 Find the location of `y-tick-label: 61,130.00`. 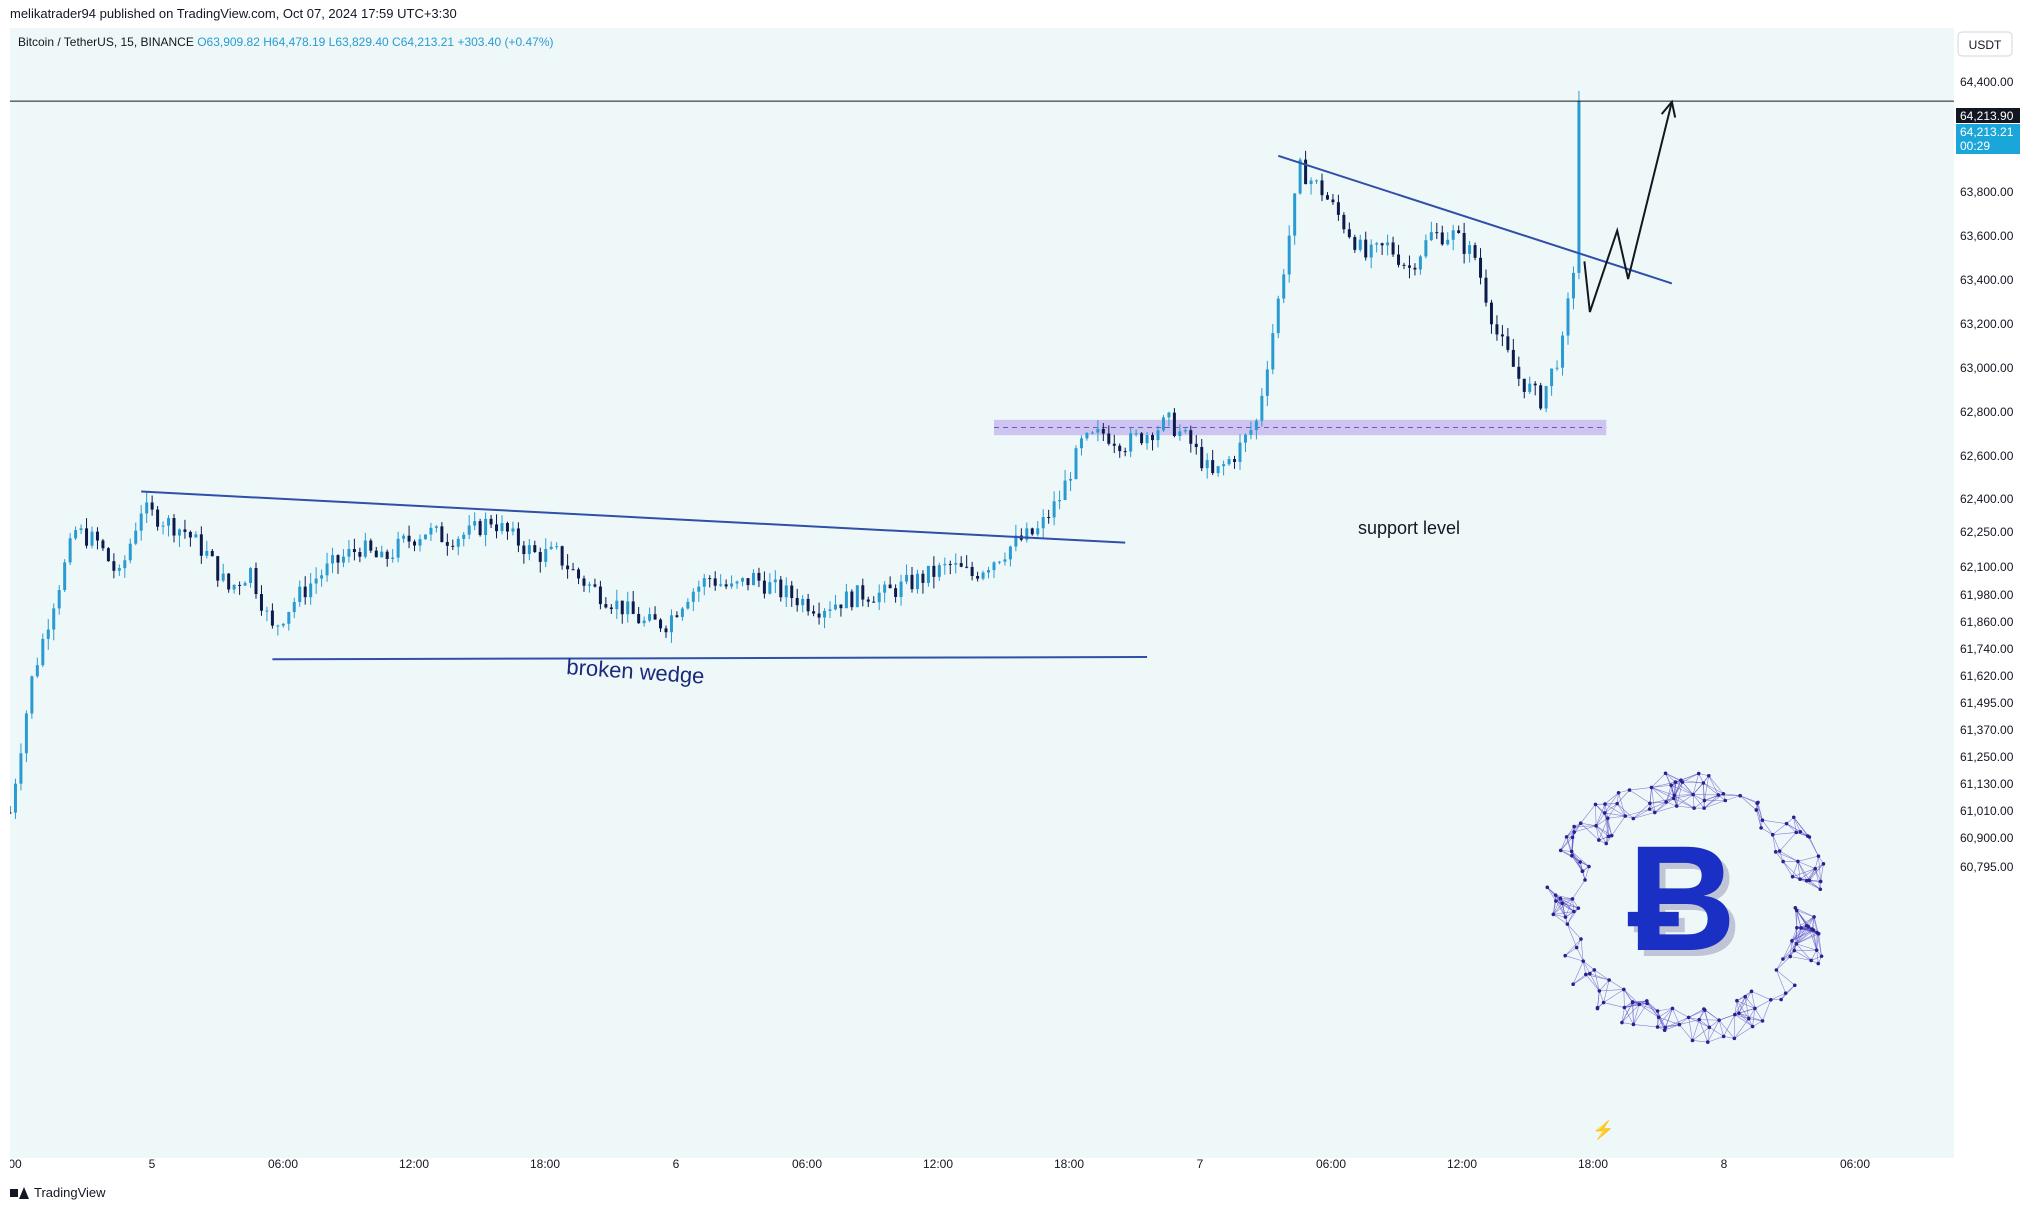

y-tick-label: 61,130.00 is located at coordinates (1987, 784).